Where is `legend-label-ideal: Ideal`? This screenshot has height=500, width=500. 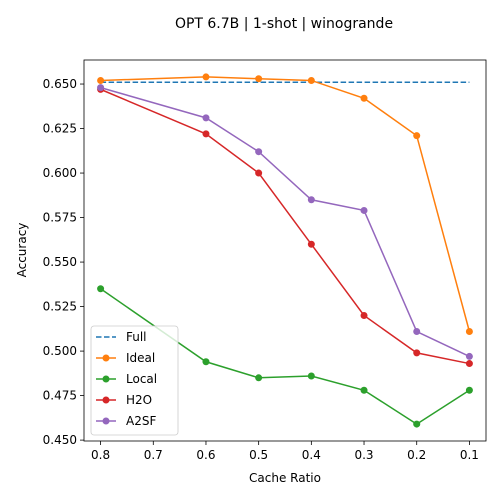 legend-label-ideal: Ideal is located at coordinates (140, 358).